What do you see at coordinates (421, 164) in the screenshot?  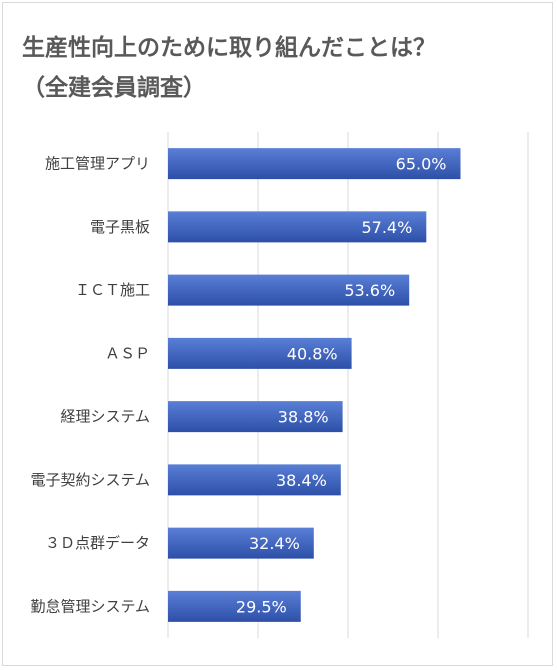 I see `value-label: 65.0%` at bounding box center [421, 164].